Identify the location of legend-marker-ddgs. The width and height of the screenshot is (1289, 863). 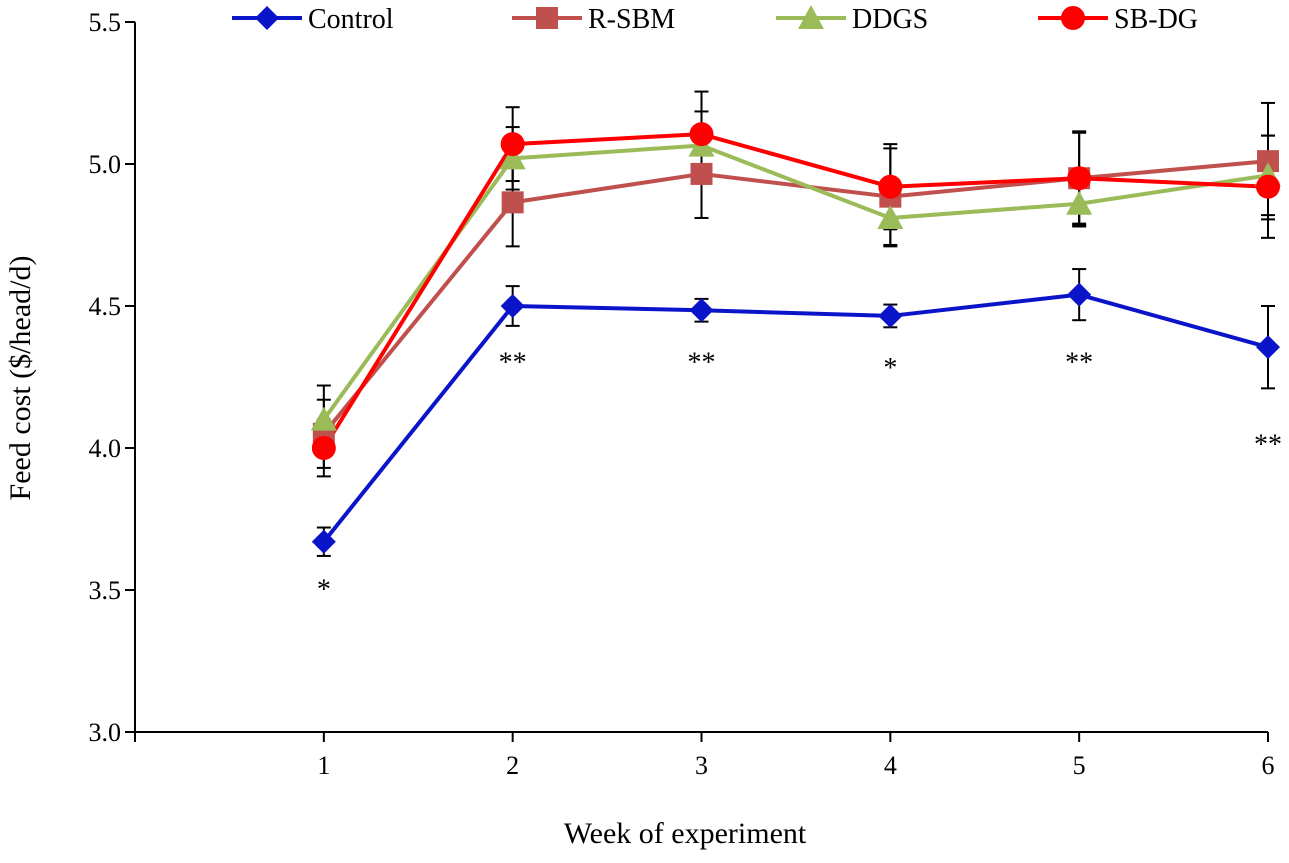
(811, 17).